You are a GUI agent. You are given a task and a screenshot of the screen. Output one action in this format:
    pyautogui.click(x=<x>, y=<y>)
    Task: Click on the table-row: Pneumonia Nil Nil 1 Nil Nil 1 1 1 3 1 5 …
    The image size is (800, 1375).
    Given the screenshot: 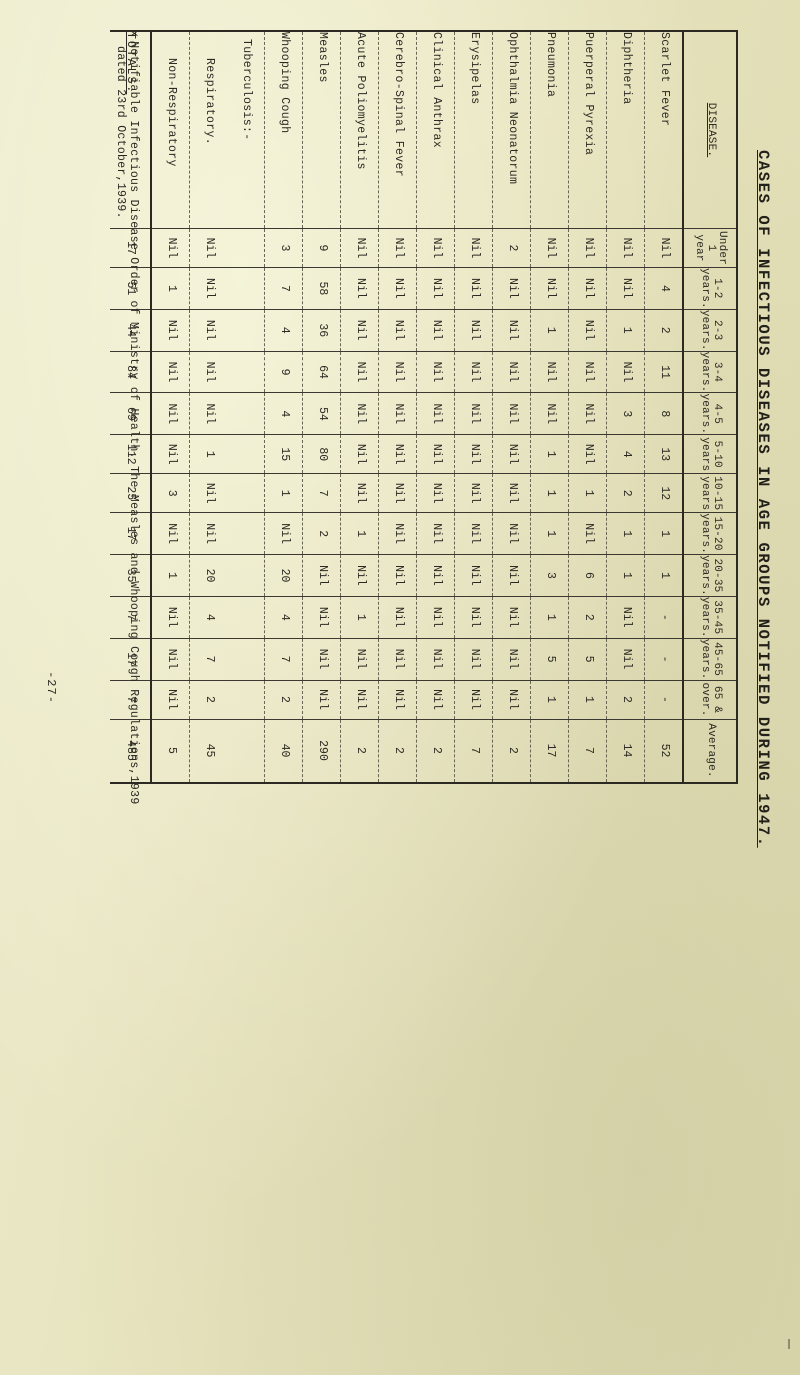 What is the action you would take?
    pyautogui.click(x=549, y=407)
    